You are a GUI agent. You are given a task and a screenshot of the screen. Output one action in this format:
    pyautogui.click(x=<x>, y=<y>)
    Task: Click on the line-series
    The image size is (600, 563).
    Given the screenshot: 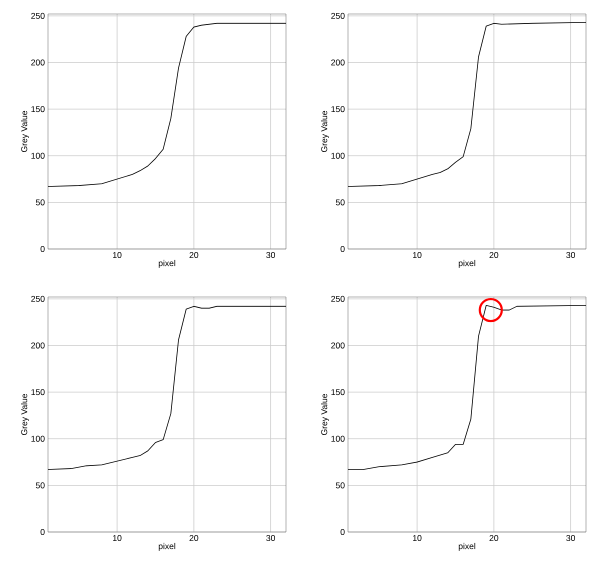 What is the action you would take?
    pyautogui.click(x=467, y=387)
    